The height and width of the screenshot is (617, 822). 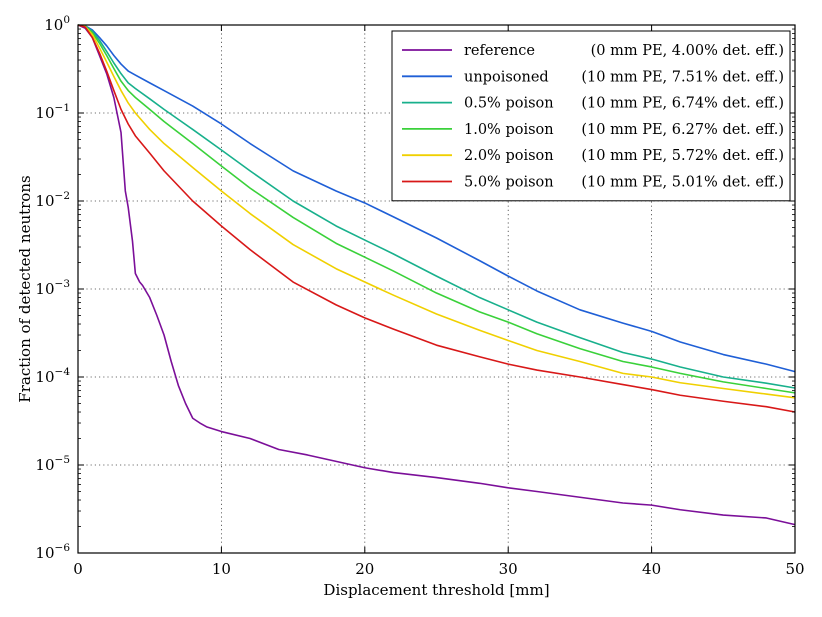 I want to click on legend-label: 2.0% poison, so click(x=509, y=156).